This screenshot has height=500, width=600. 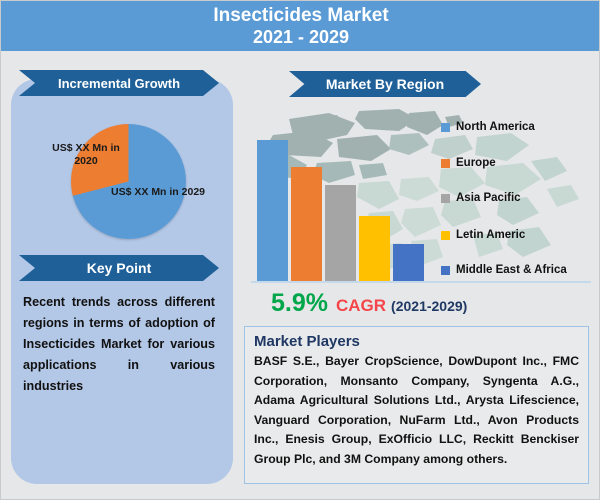 I want to click on market-players-title: Market Players, so click(x=307, y=341).